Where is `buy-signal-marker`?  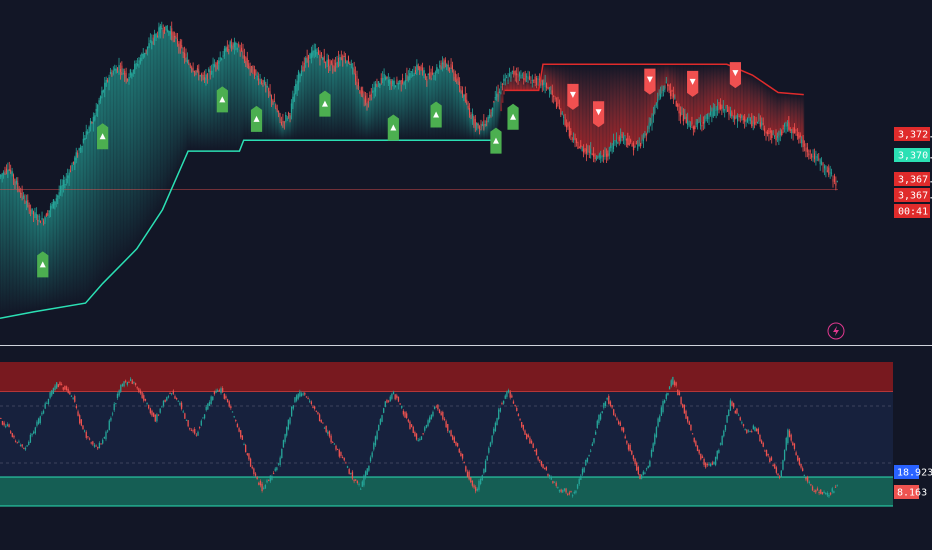 buy-signal-marker is located at coordinates (393, 127).